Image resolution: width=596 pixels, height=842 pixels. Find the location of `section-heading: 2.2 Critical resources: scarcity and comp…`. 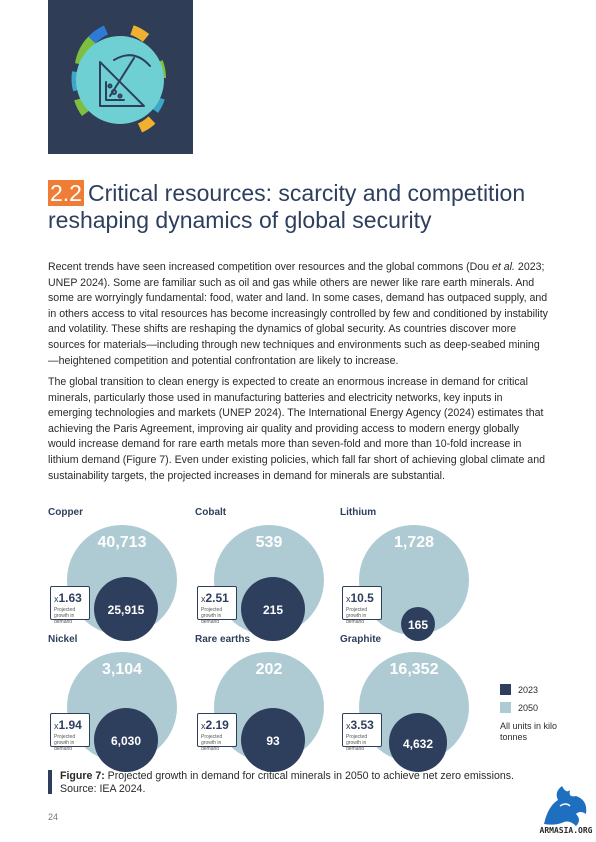

section-heading: 2.2 Critical resources: scarcity and comp… is located at coordinates (298, 207).